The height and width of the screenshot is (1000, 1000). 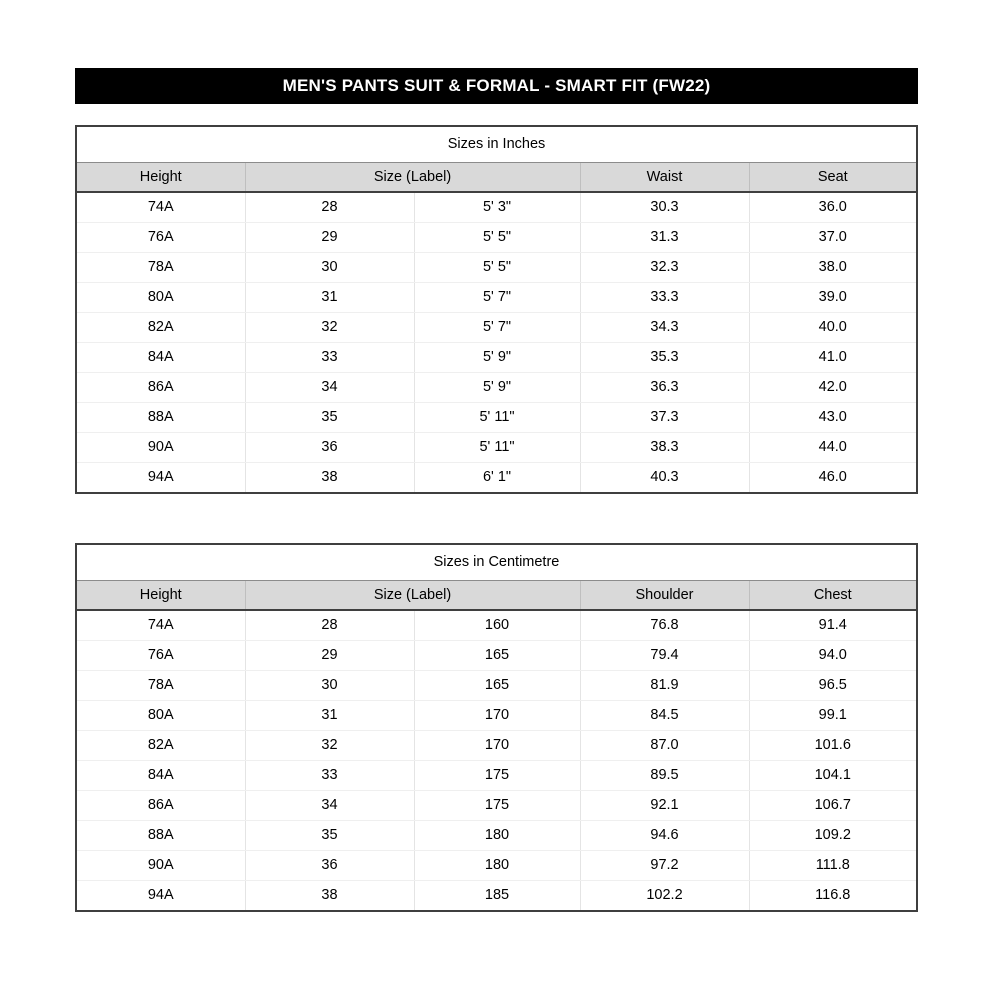 What do you see at coordinates (833, 417) in the screenshot?
I see `table-cell: 43.0` at bounding box center [833, 417].